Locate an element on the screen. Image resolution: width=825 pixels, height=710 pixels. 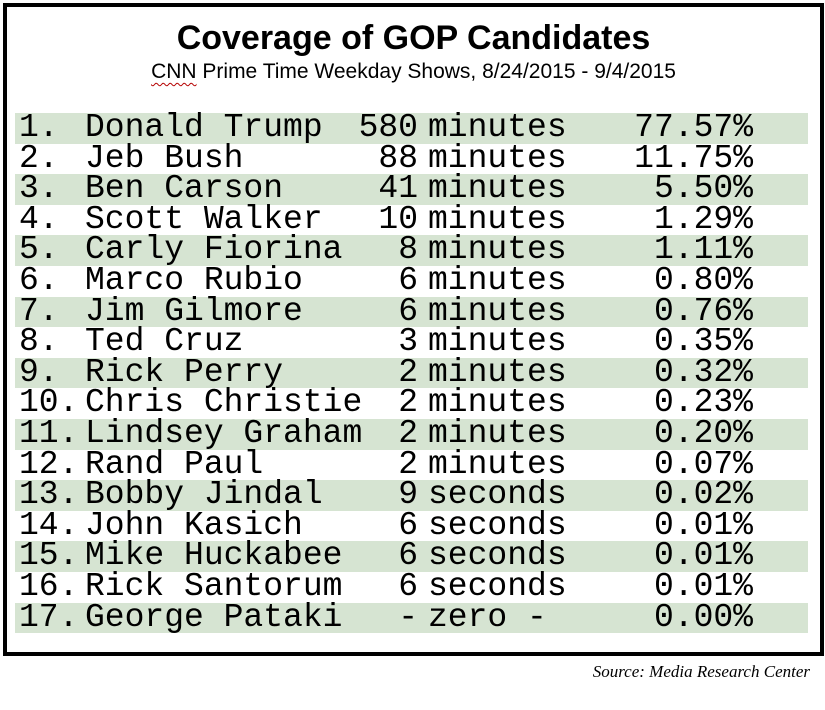
time-value: 88 is located at coordinates (398, 158).